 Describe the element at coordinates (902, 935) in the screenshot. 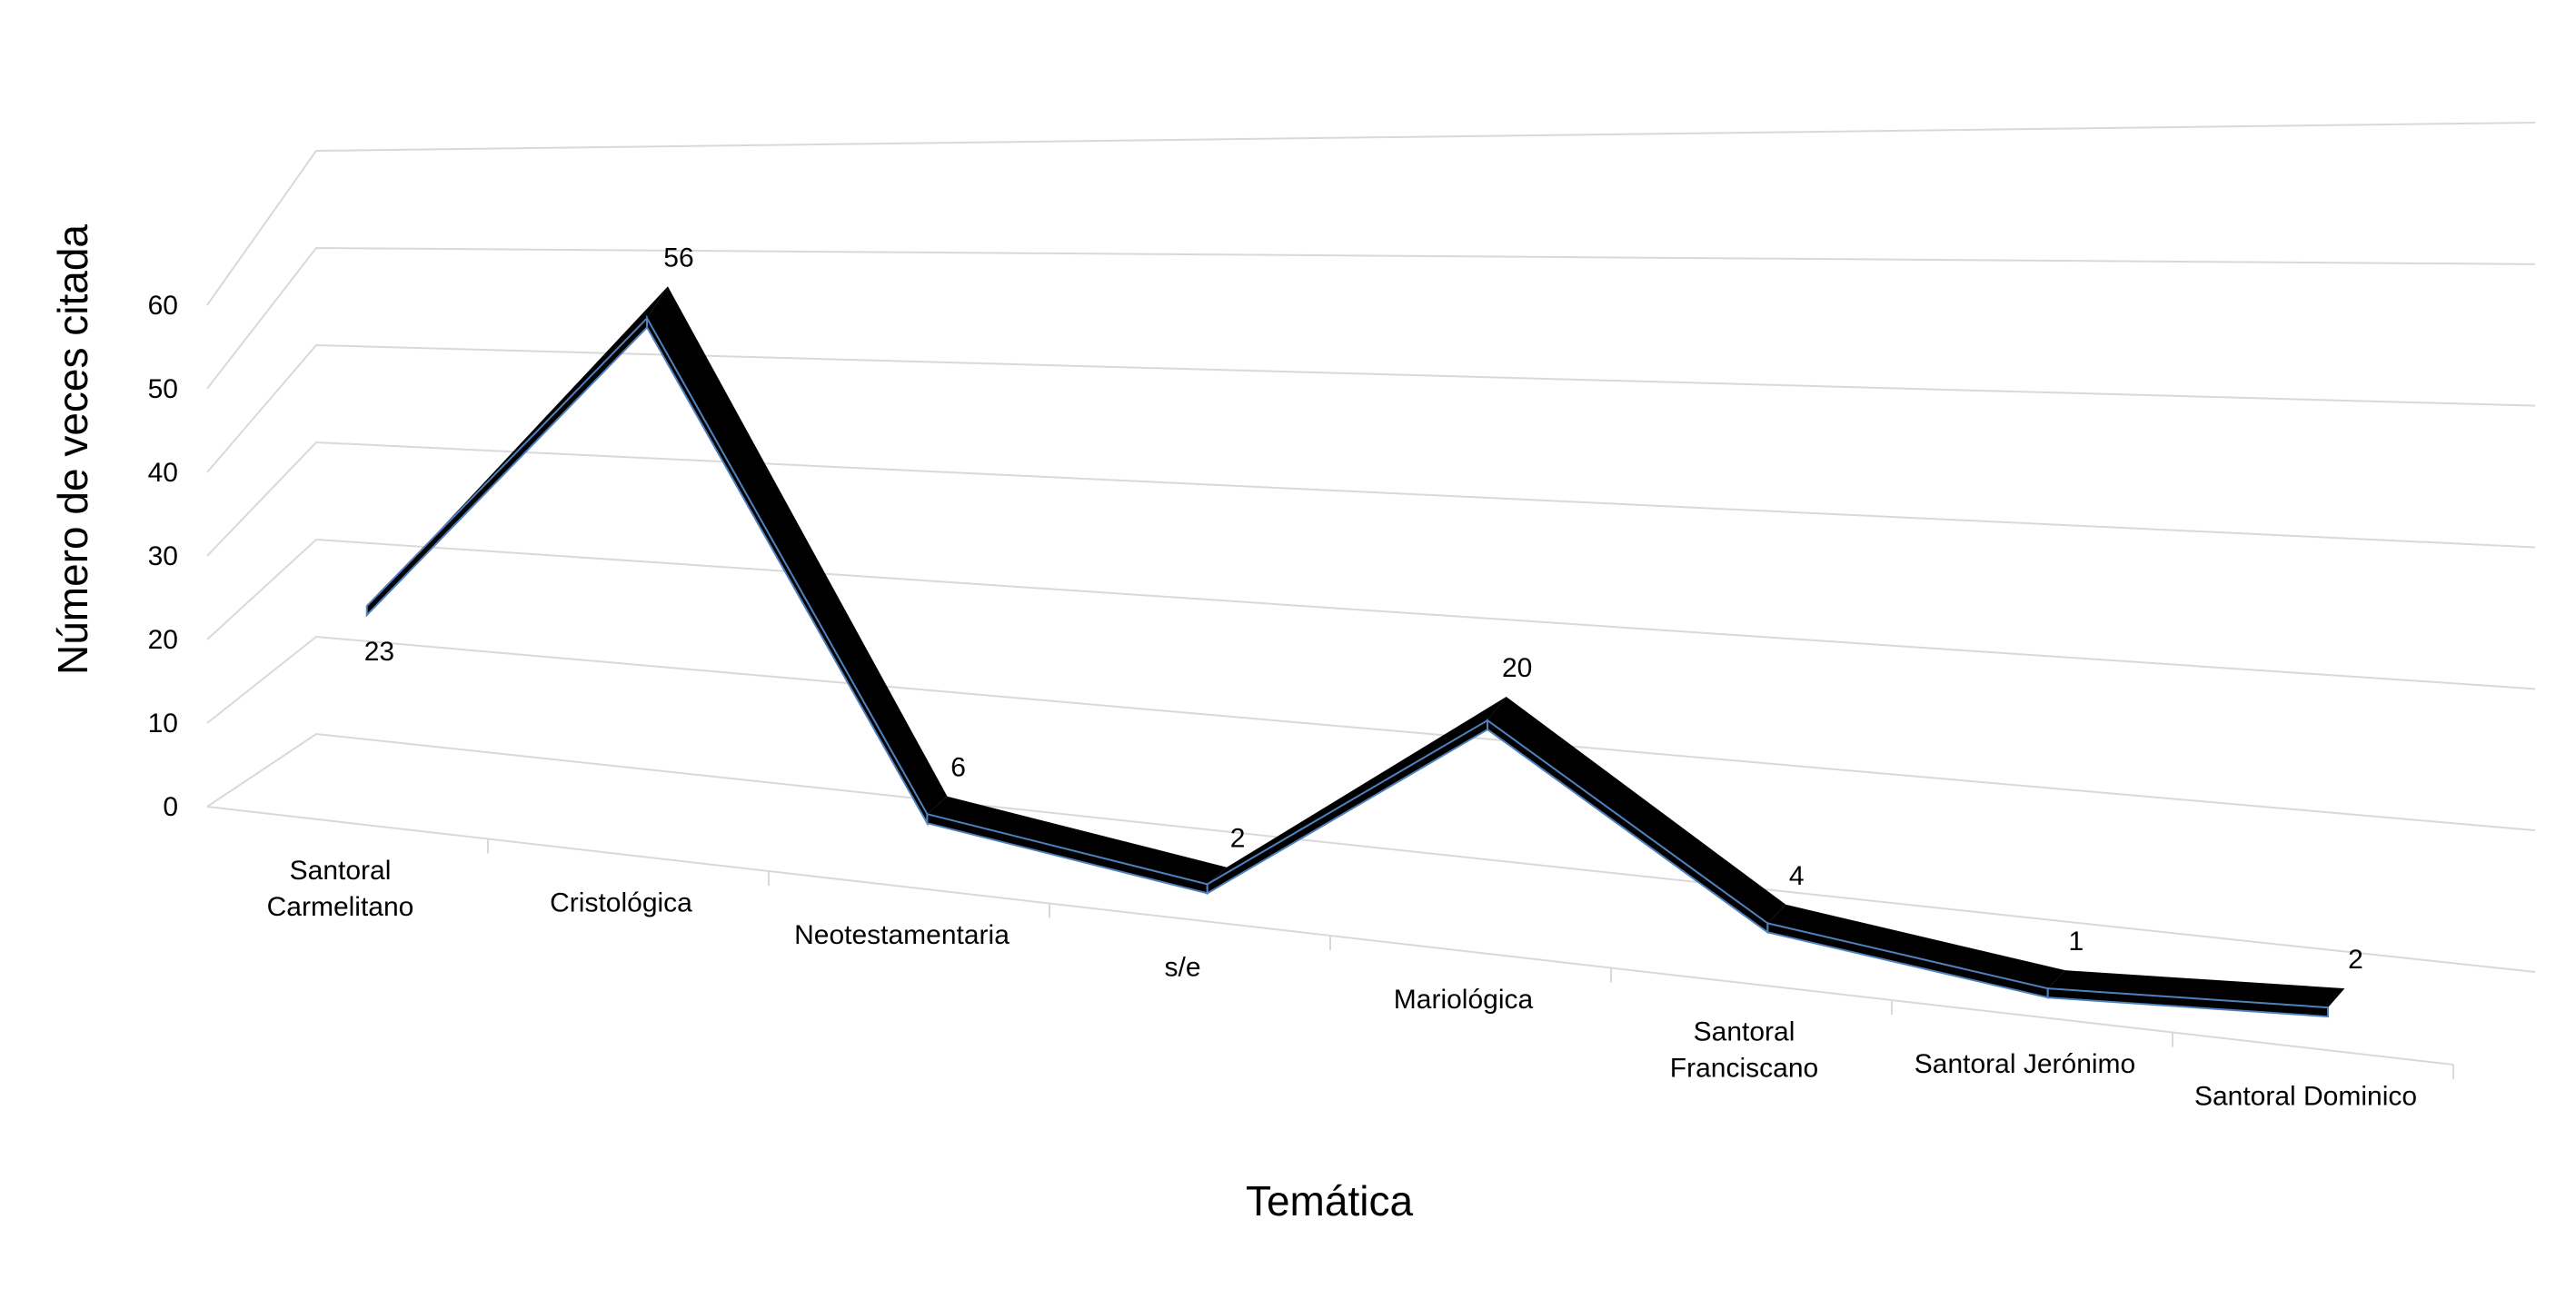

I see `x-category-label: Neotestamentaria` at that location.